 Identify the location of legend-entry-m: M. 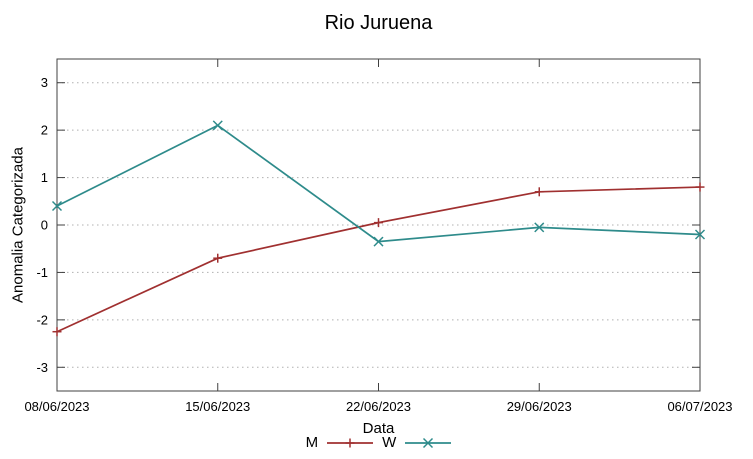
(340, 442).